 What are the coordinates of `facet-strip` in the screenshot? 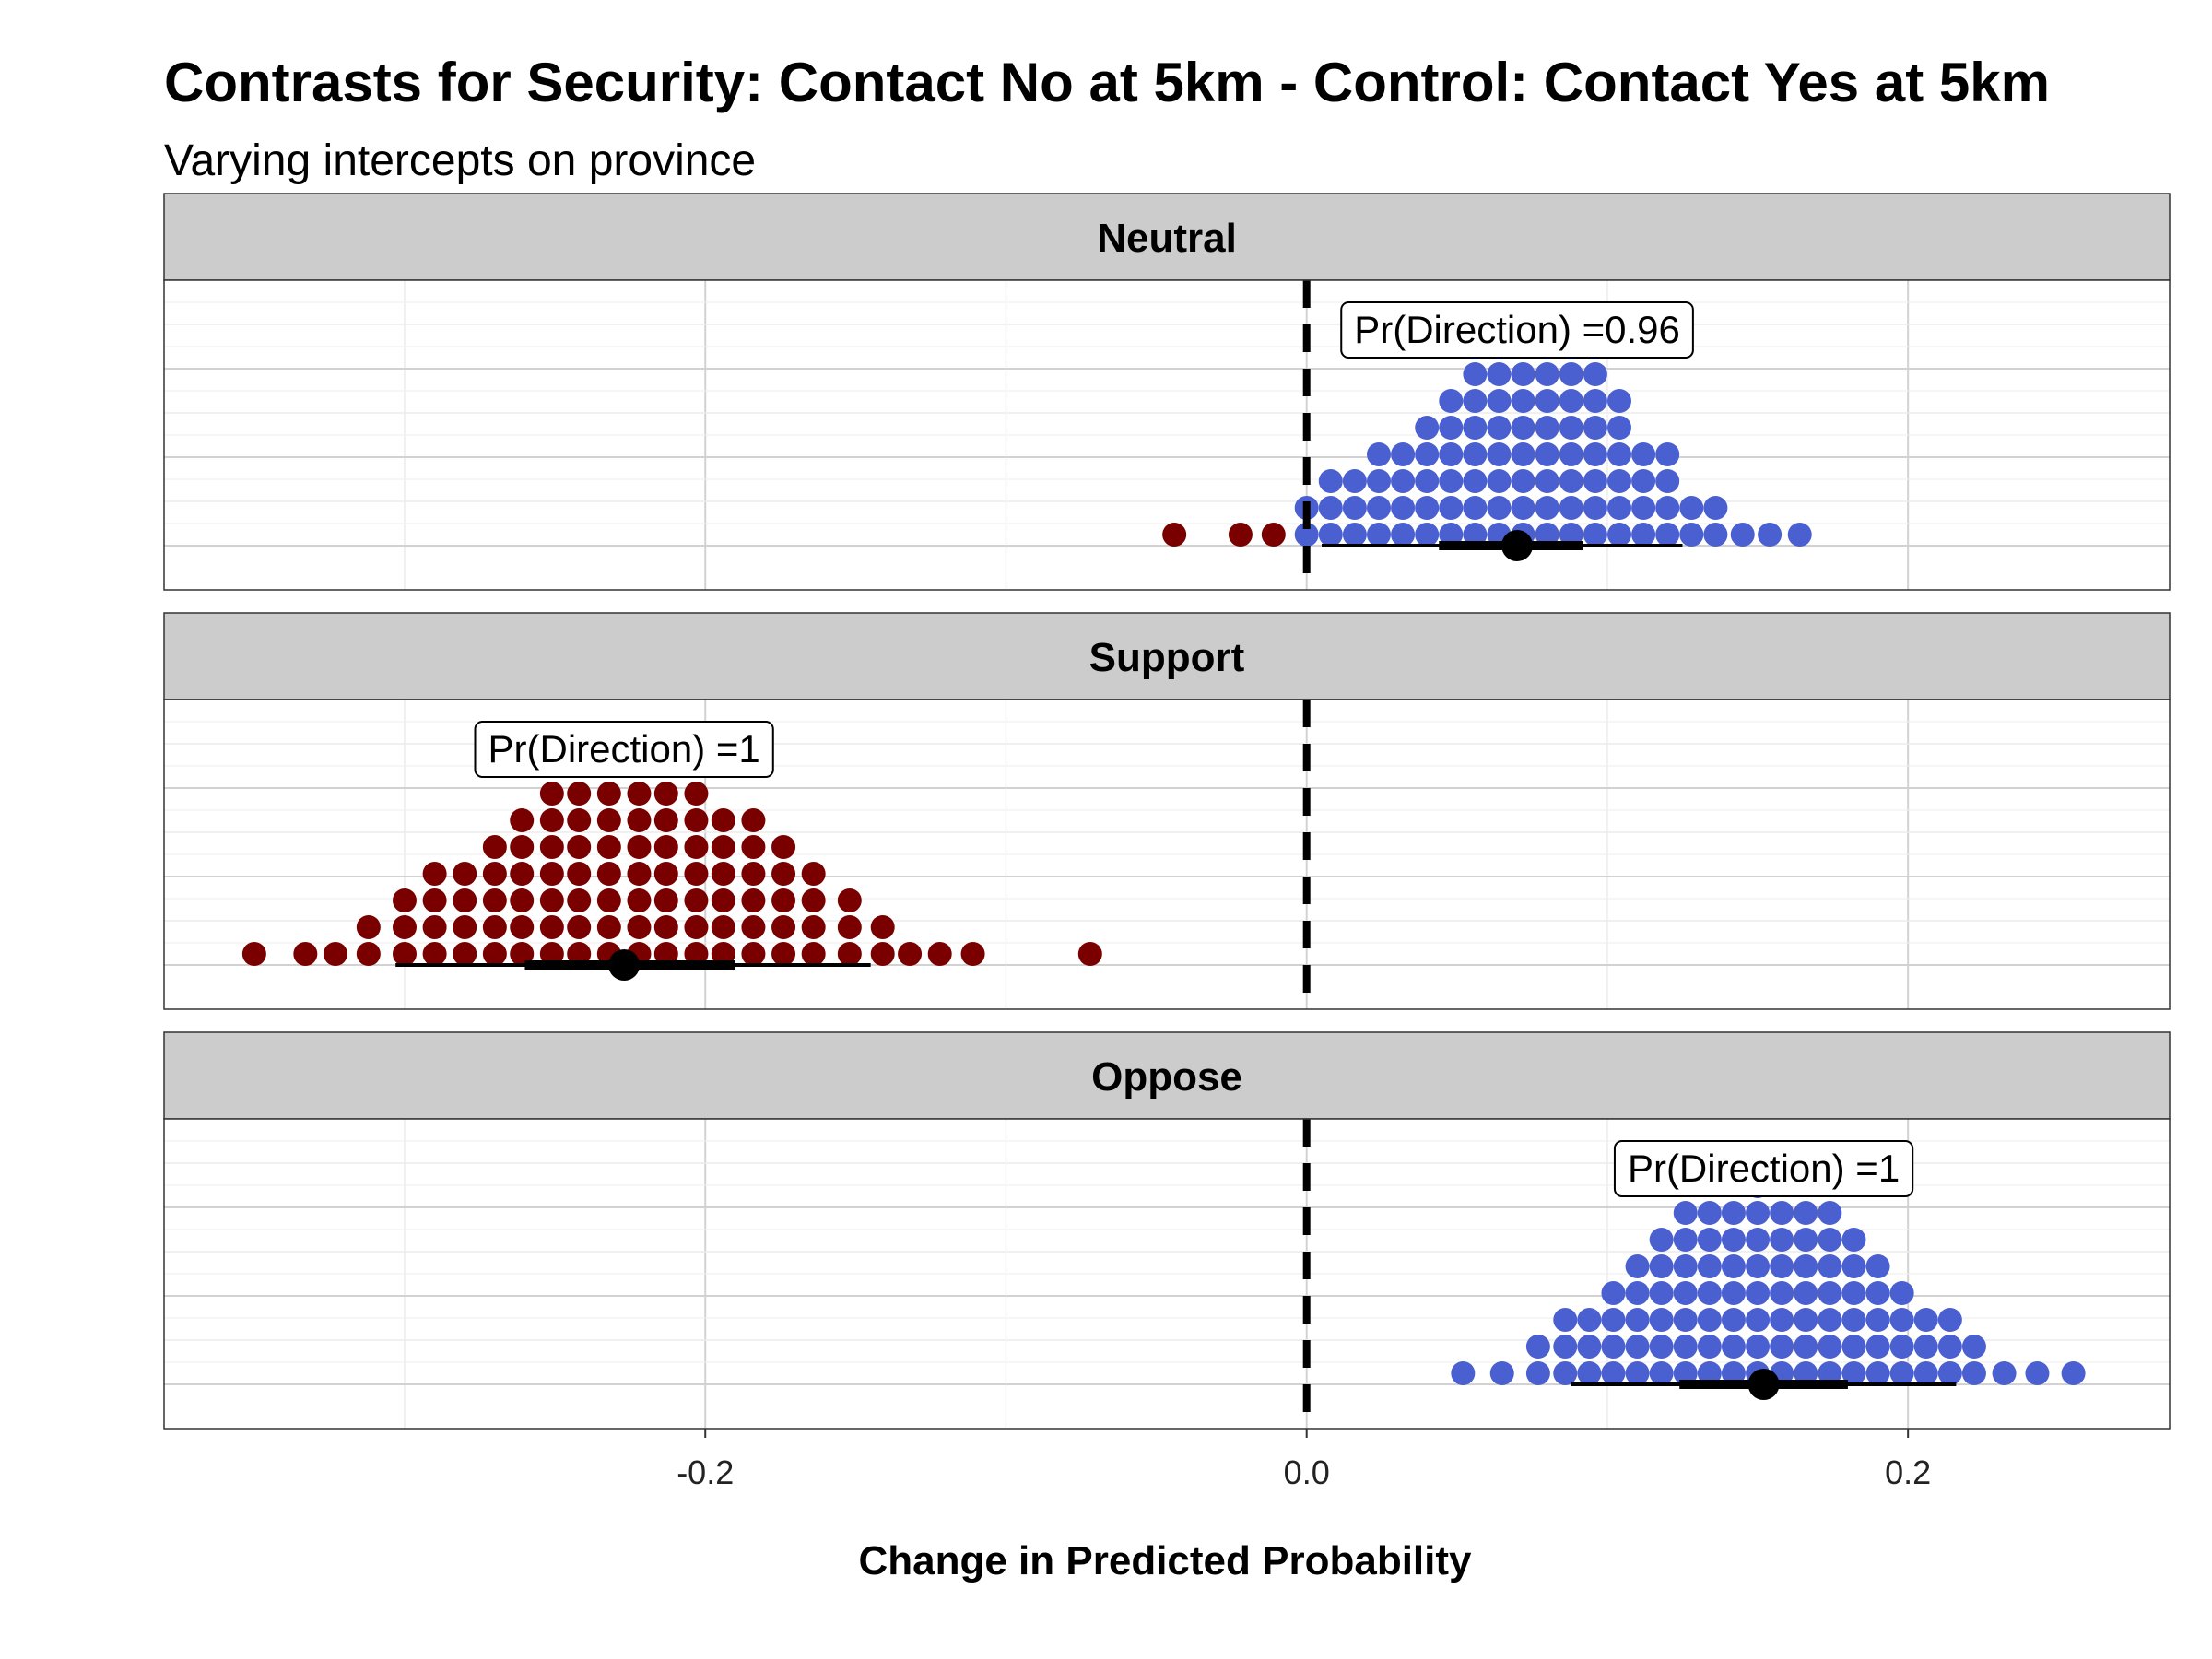 It's located at (1167, 656).